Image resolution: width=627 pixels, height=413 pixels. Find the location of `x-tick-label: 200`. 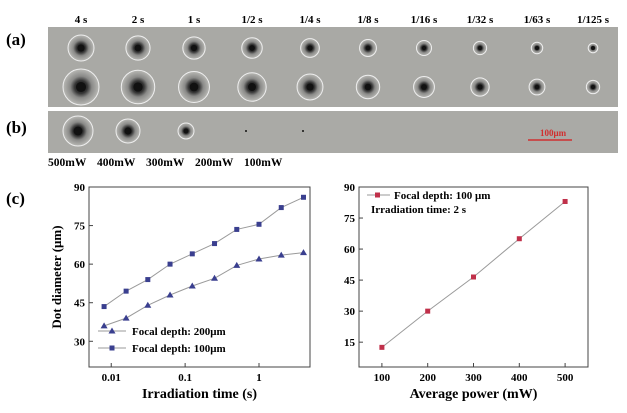

x-tick-label: 200 is located at coordinates (427, 378).